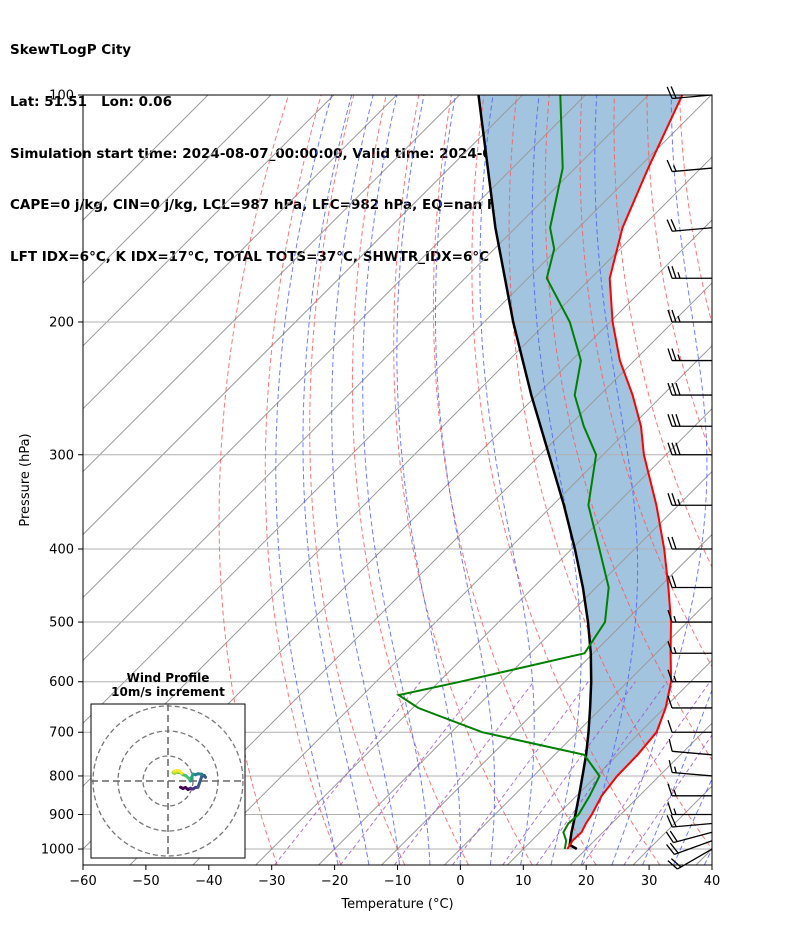 The height and width of the screenshot is (937, 794). What do you see at coordinates (523, 881) in the screenshot?
I see `x-tick-label: 10` at bounding box center [523, 881].